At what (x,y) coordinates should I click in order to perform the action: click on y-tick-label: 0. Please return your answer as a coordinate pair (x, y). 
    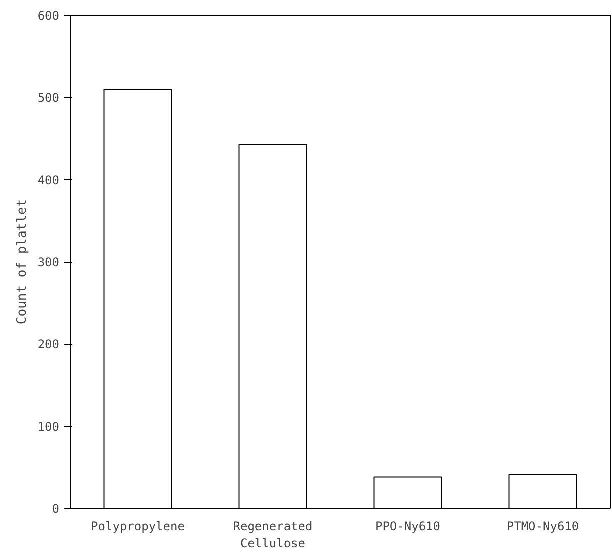
    Looking at the image, I should click on (56, 509).